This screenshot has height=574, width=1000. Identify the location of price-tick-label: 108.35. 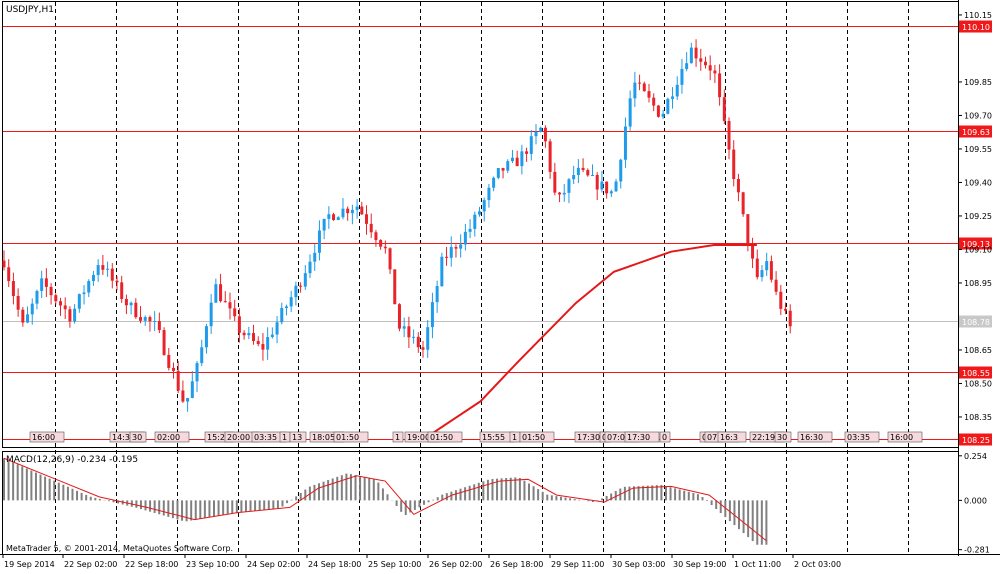
(978, 417).